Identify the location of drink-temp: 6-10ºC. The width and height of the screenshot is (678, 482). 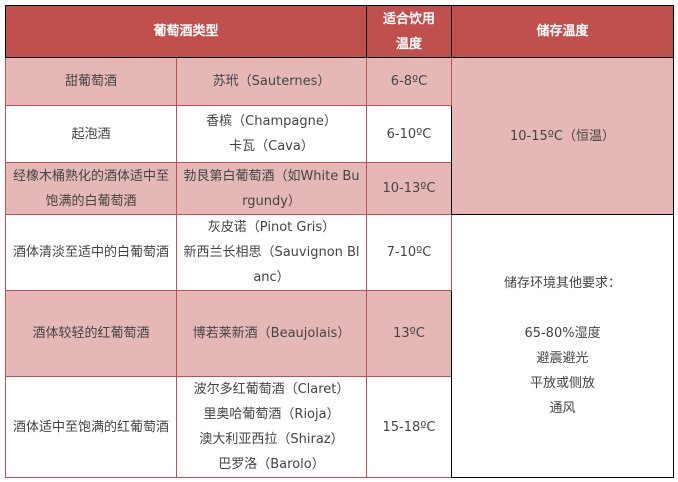
(409, 134).